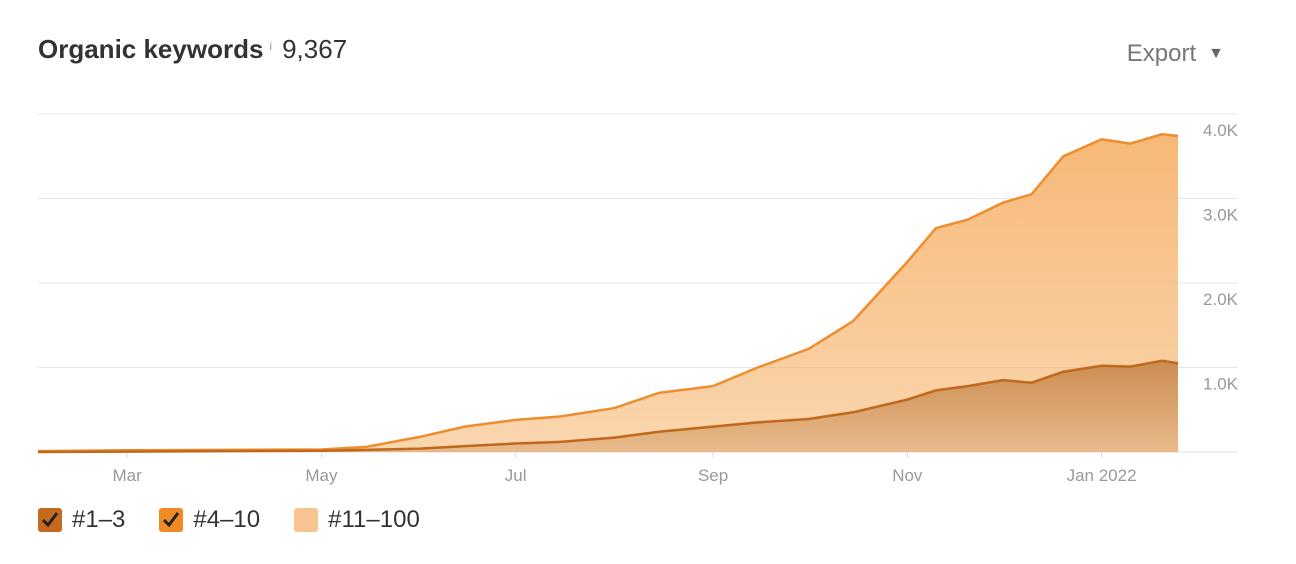  Describe the element at coordinates (374, 519) in the screenshot. I see `legend-label-11-100: #11–100` at that location.